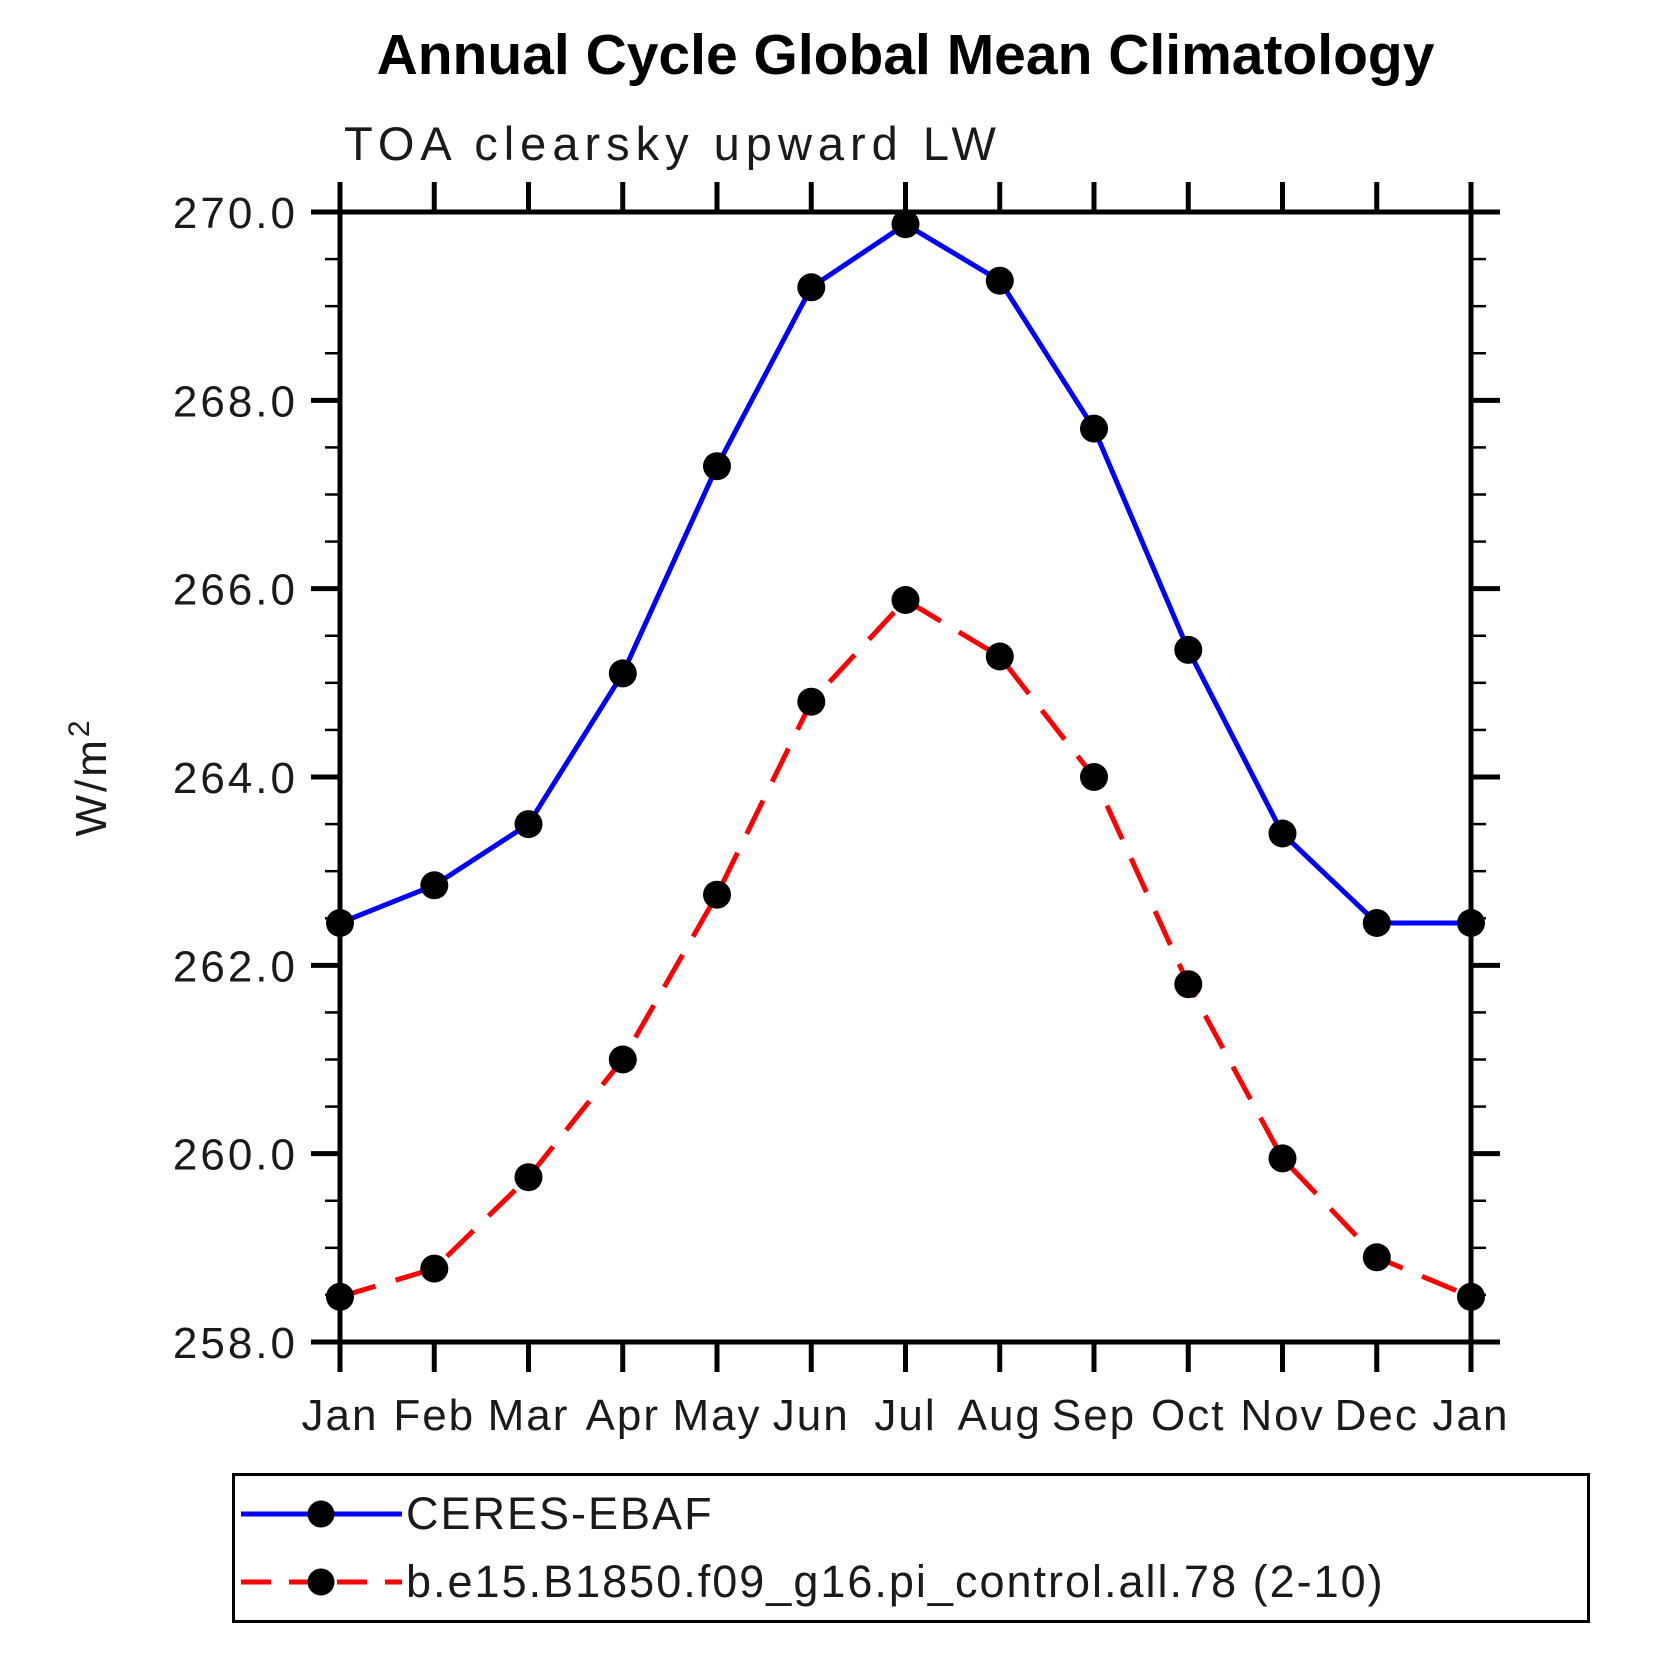 This screenshot has width=1663, height=1663. What do you see at coordinates (811, 1415) in the screenshot?
I see `month-label: Jun` at bounding box center [811, 1415].